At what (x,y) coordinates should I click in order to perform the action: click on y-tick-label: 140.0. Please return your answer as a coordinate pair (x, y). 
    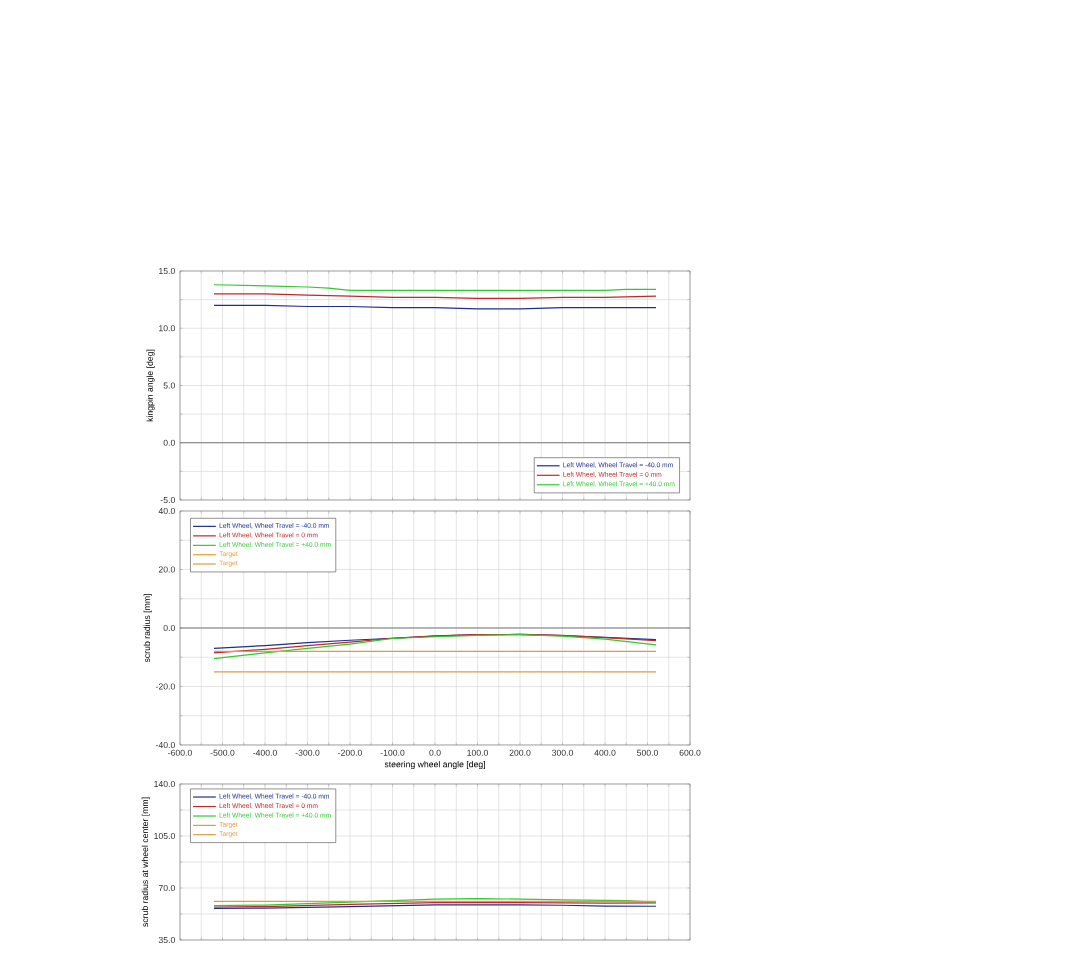
    Looking at the image, I should click on (164, 784).